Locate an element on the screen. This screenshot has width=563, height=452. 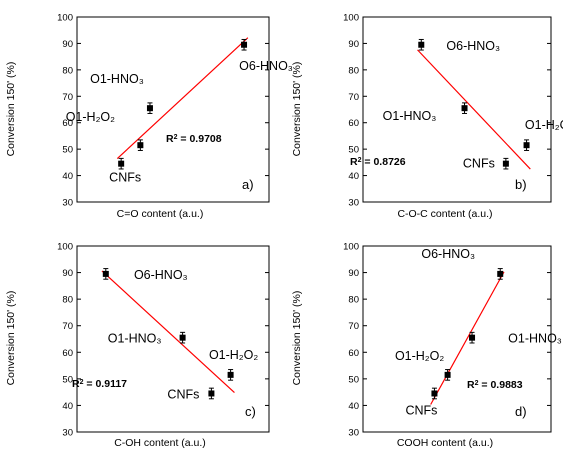
r-squared-label: R2 = 0.9117 is located at coordinates (99, 384).